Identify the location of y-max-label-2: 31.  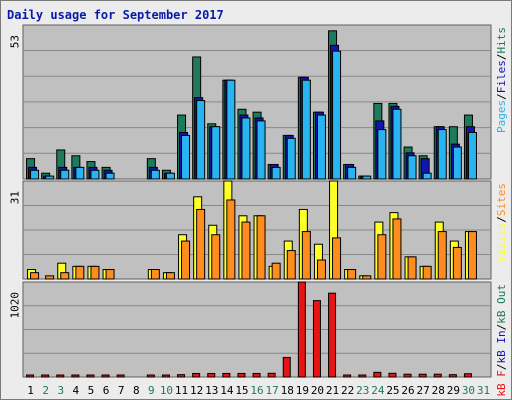
(15, 197).